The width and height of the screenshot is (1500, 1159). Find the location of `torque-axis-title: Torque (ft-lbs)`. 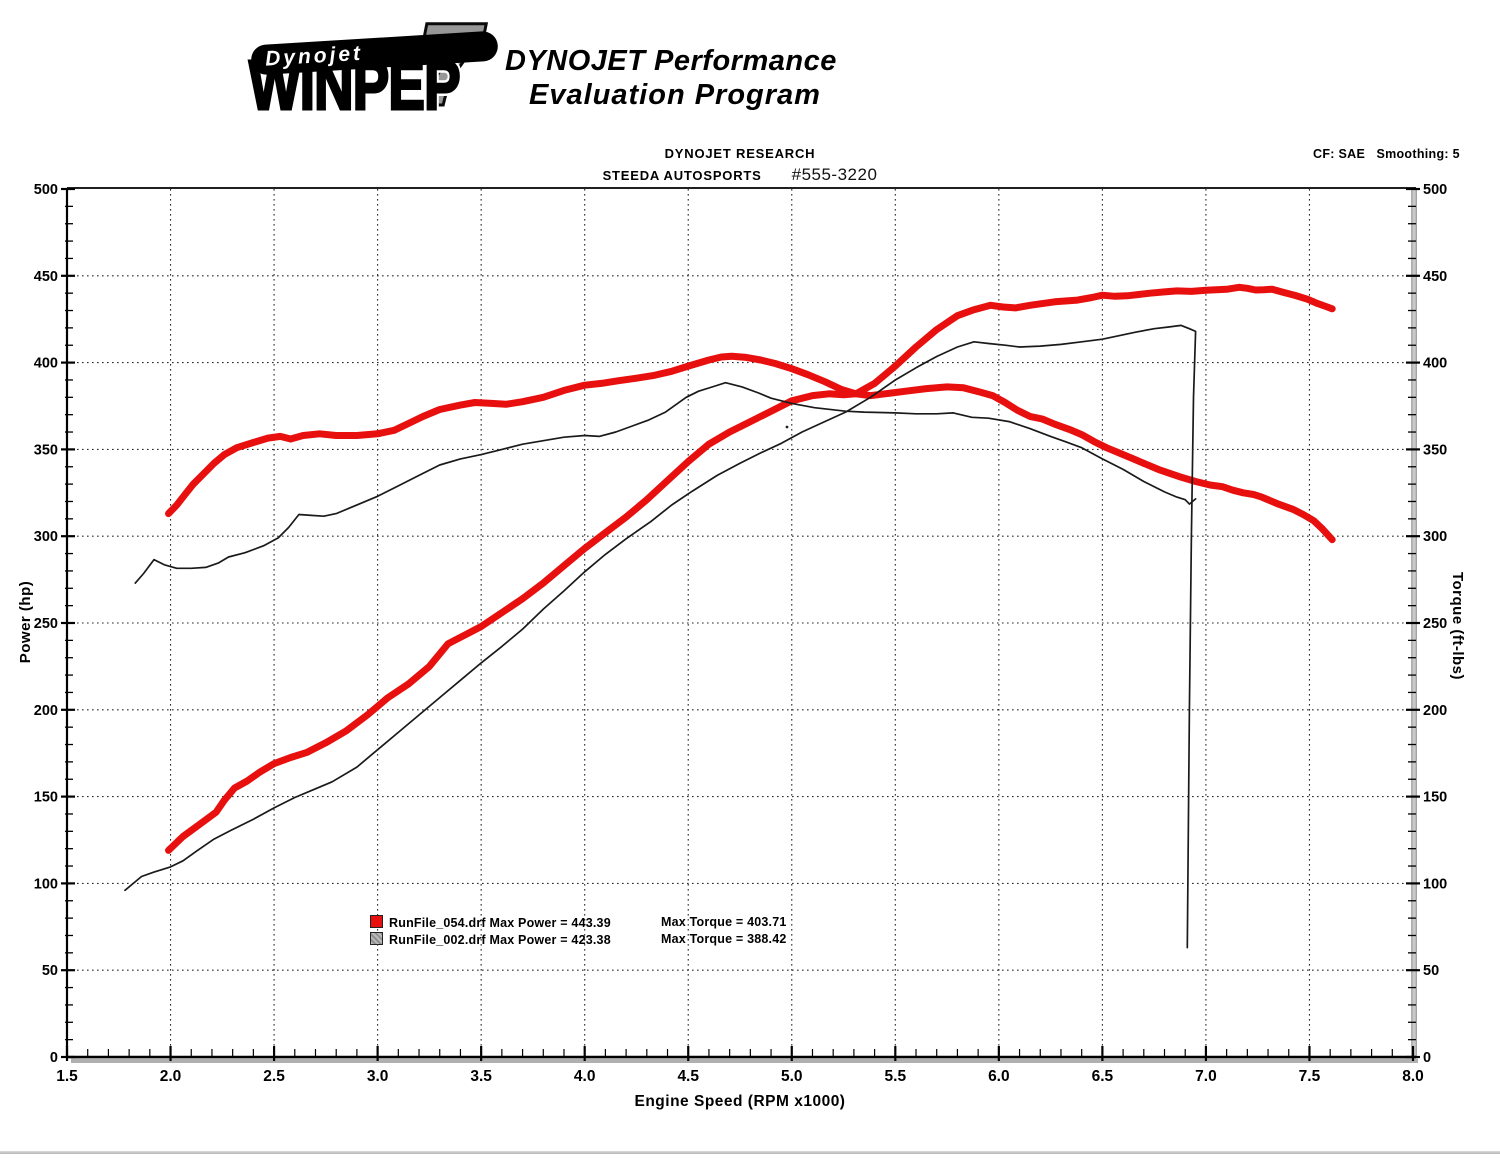

torque-axis-title: Torque (ft-lbs) is located at coordinates (1457, 626).